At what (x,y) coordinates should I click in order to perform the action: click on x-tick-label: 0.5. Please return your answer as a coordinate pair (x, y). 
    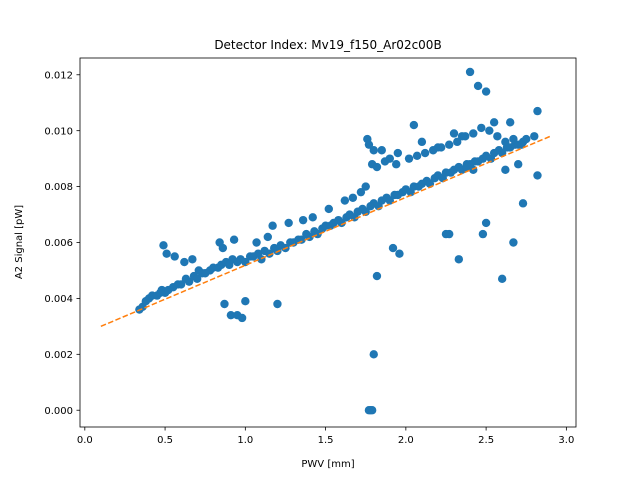
    Looking at the image, I should click on (165, 440).